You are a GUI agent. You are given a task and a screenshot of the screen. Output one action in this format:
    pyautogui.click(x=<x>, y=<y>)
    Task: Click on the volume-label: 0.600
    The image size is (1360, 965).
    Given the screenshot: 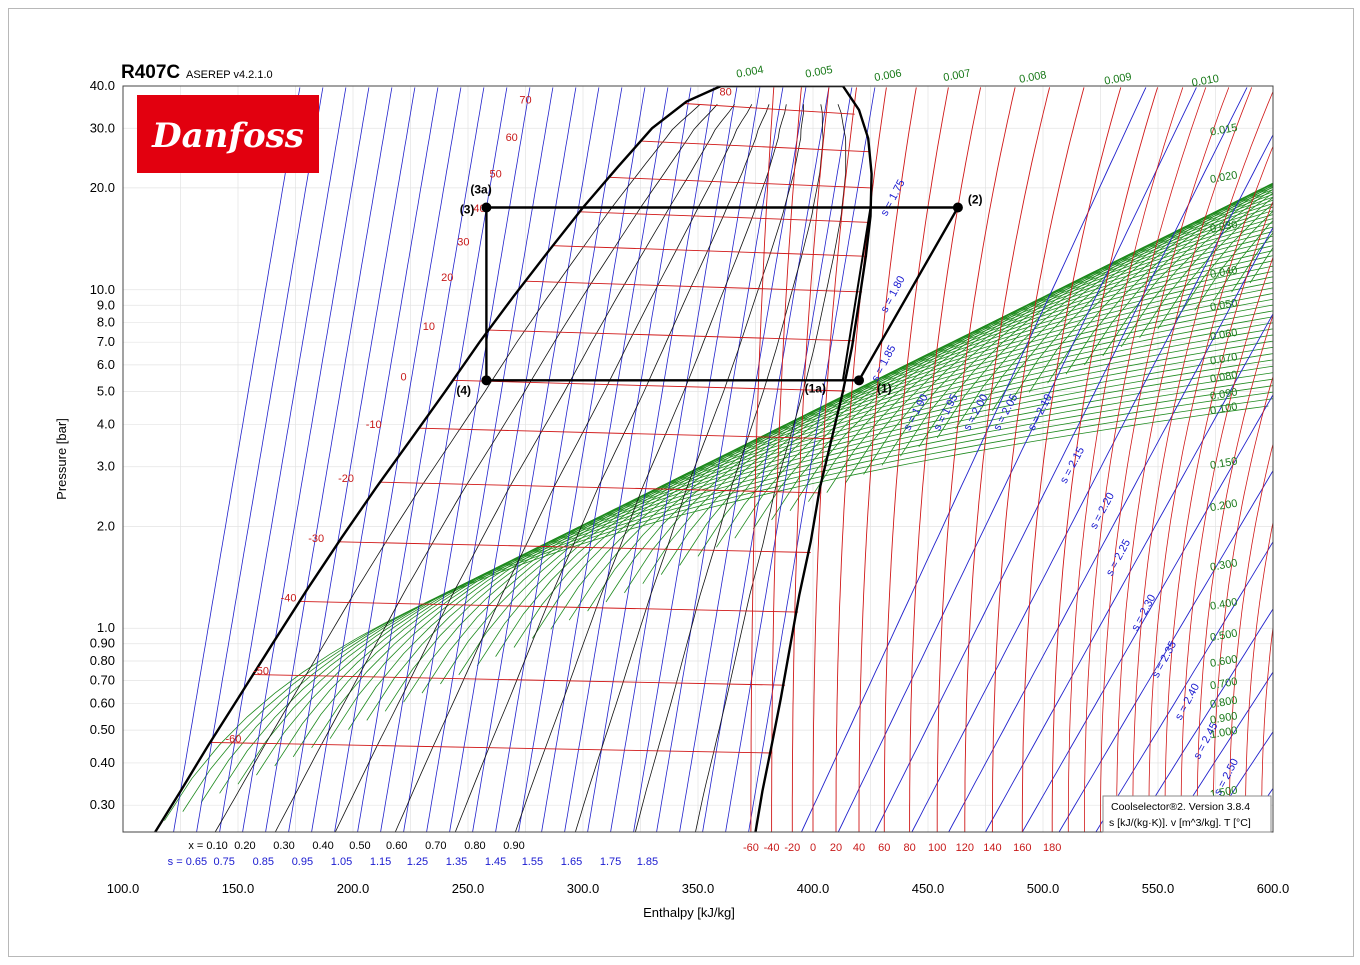 What is the action you would take?
    pyautogui.click(x=1223, y=661)
    